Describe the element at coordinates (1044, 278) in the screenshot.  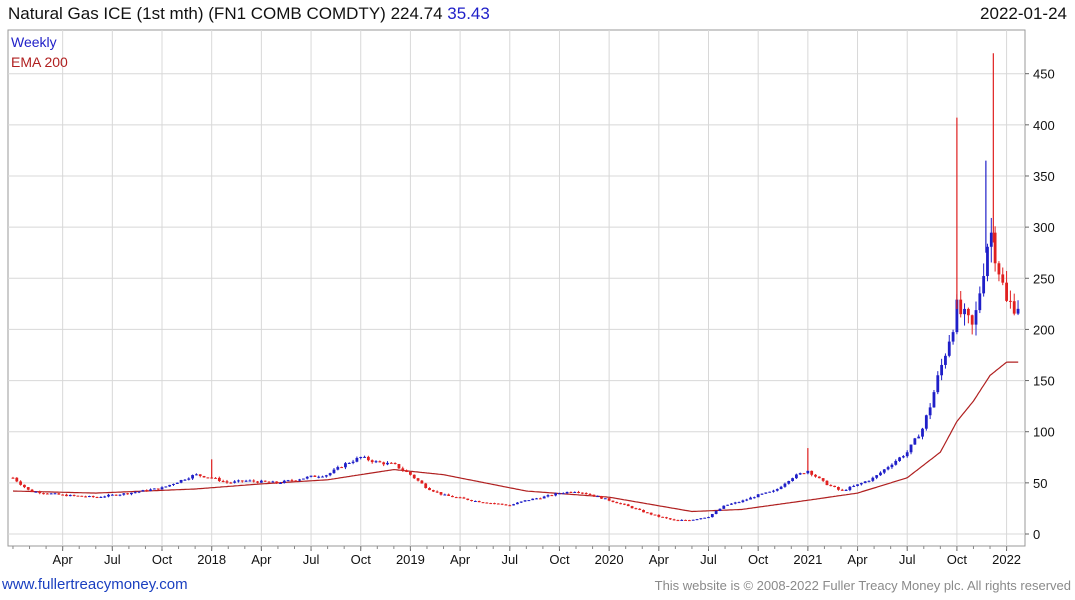
I see `y-tick-label: 250` at that location.